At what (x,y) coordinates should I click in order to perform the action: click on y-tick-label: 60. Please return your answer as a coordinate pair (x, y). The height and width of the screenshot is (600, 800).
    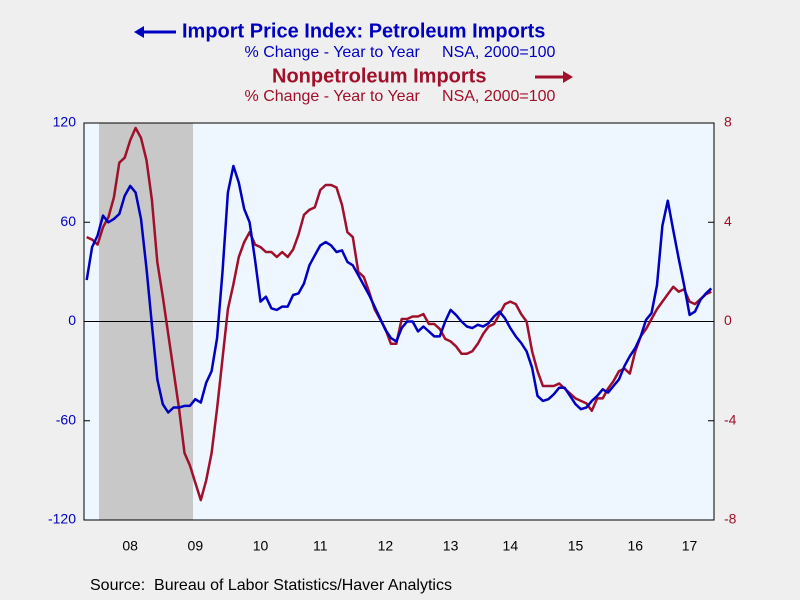
    Looking at the image, I should click on (68, 221).